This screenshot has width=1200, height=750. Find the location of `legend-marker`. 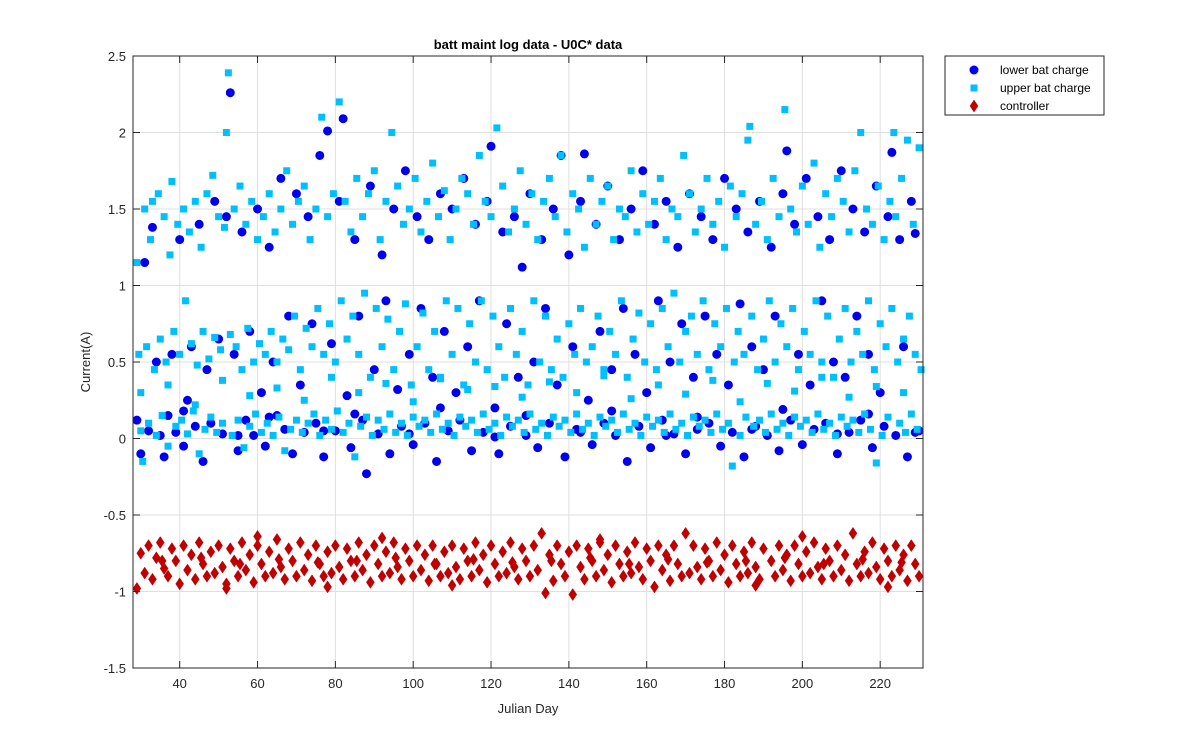

legend-marker is located at coordinates (974, 88).